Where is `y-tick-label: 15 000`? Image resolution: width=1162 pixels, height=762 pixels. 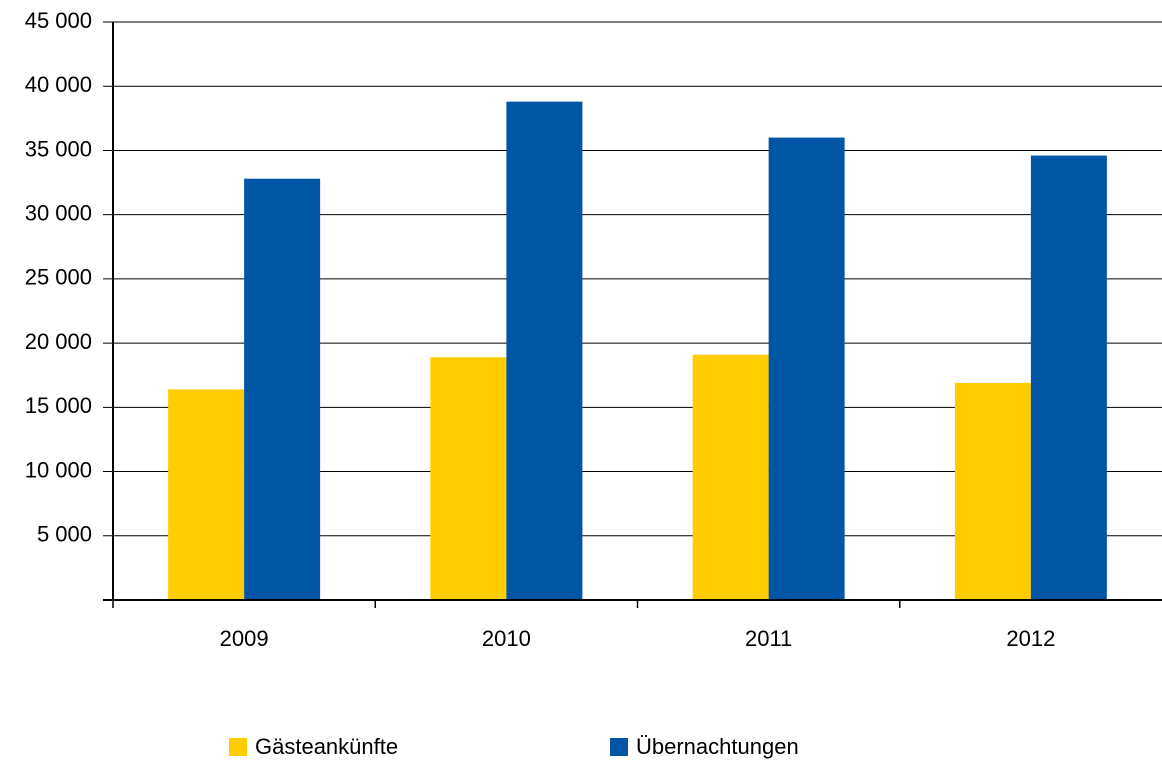
y-tick-label: 15 000 is located at coordinates (58, 405).